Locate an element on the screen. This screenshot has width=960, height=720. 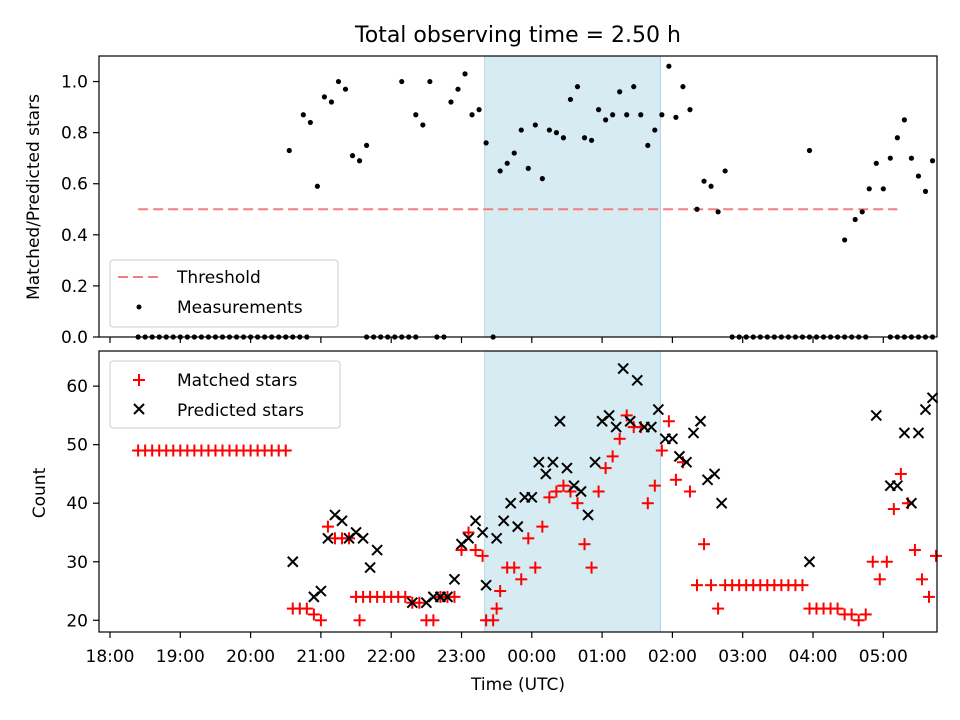
top-legend-box is located at coordinates (224, 293).